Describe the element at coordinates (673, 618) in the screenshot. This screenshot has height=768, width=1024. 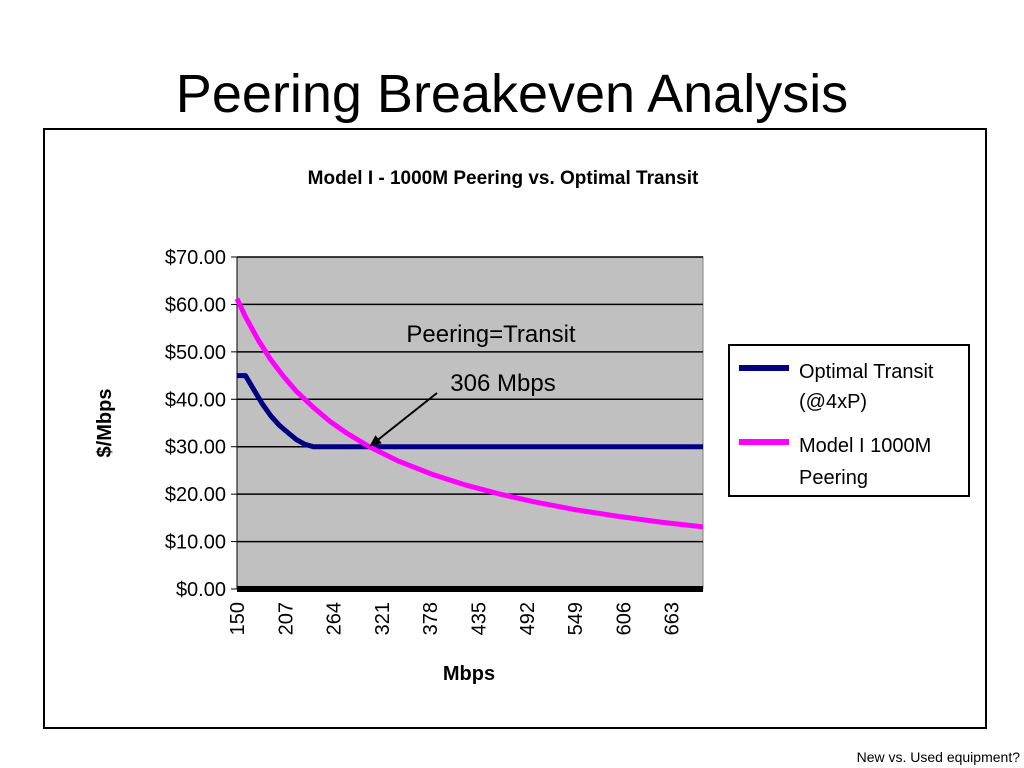
I see `x-tick-label: 663` at that location.